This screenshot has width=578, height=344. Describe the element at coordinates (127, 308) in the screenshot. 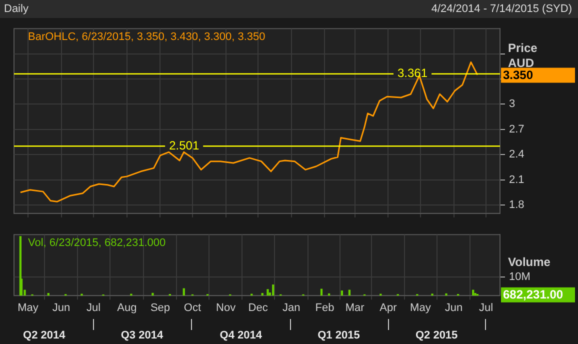

I see `x-tick-label: Aug` at that location.